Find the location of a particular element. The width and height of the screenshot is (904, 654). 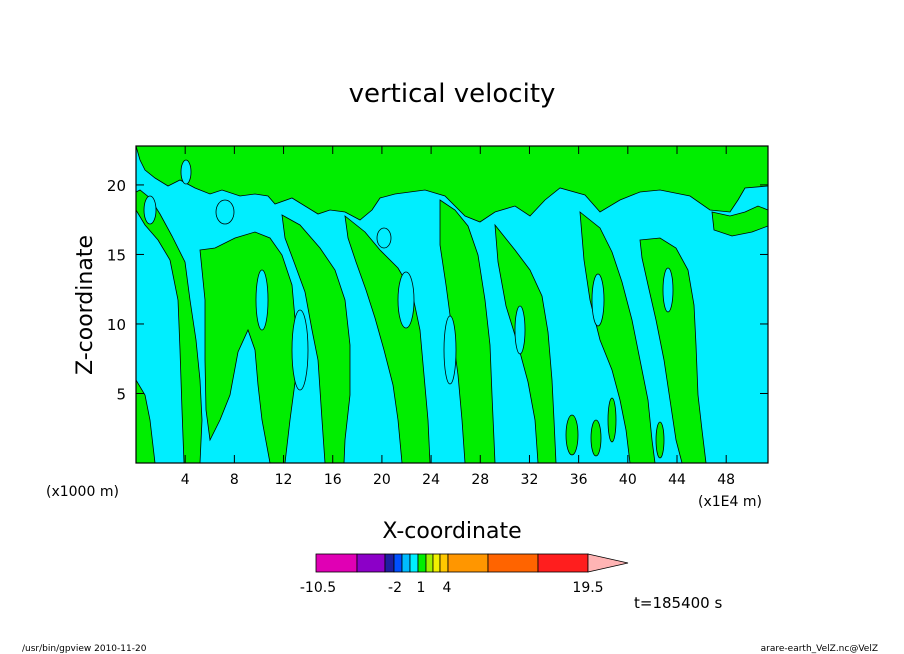

x-tick-label: 4 is located at coordinates (185, 480).